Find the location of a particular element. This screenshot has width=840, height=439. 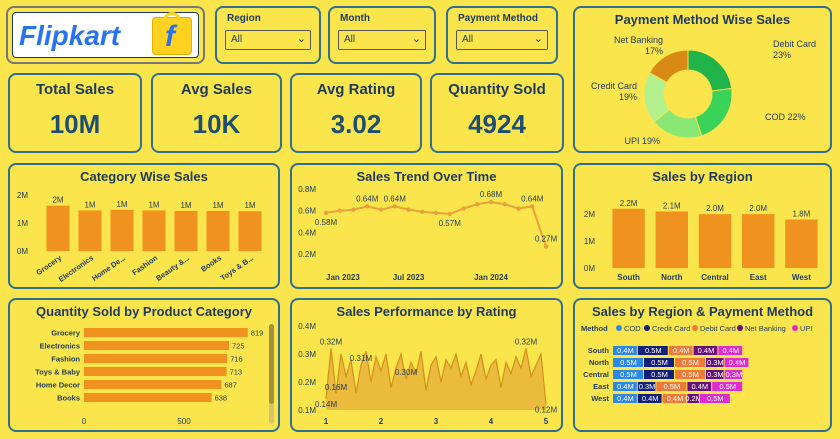

region-dropdown: All ⌄ is located at coordinates (268, 40).